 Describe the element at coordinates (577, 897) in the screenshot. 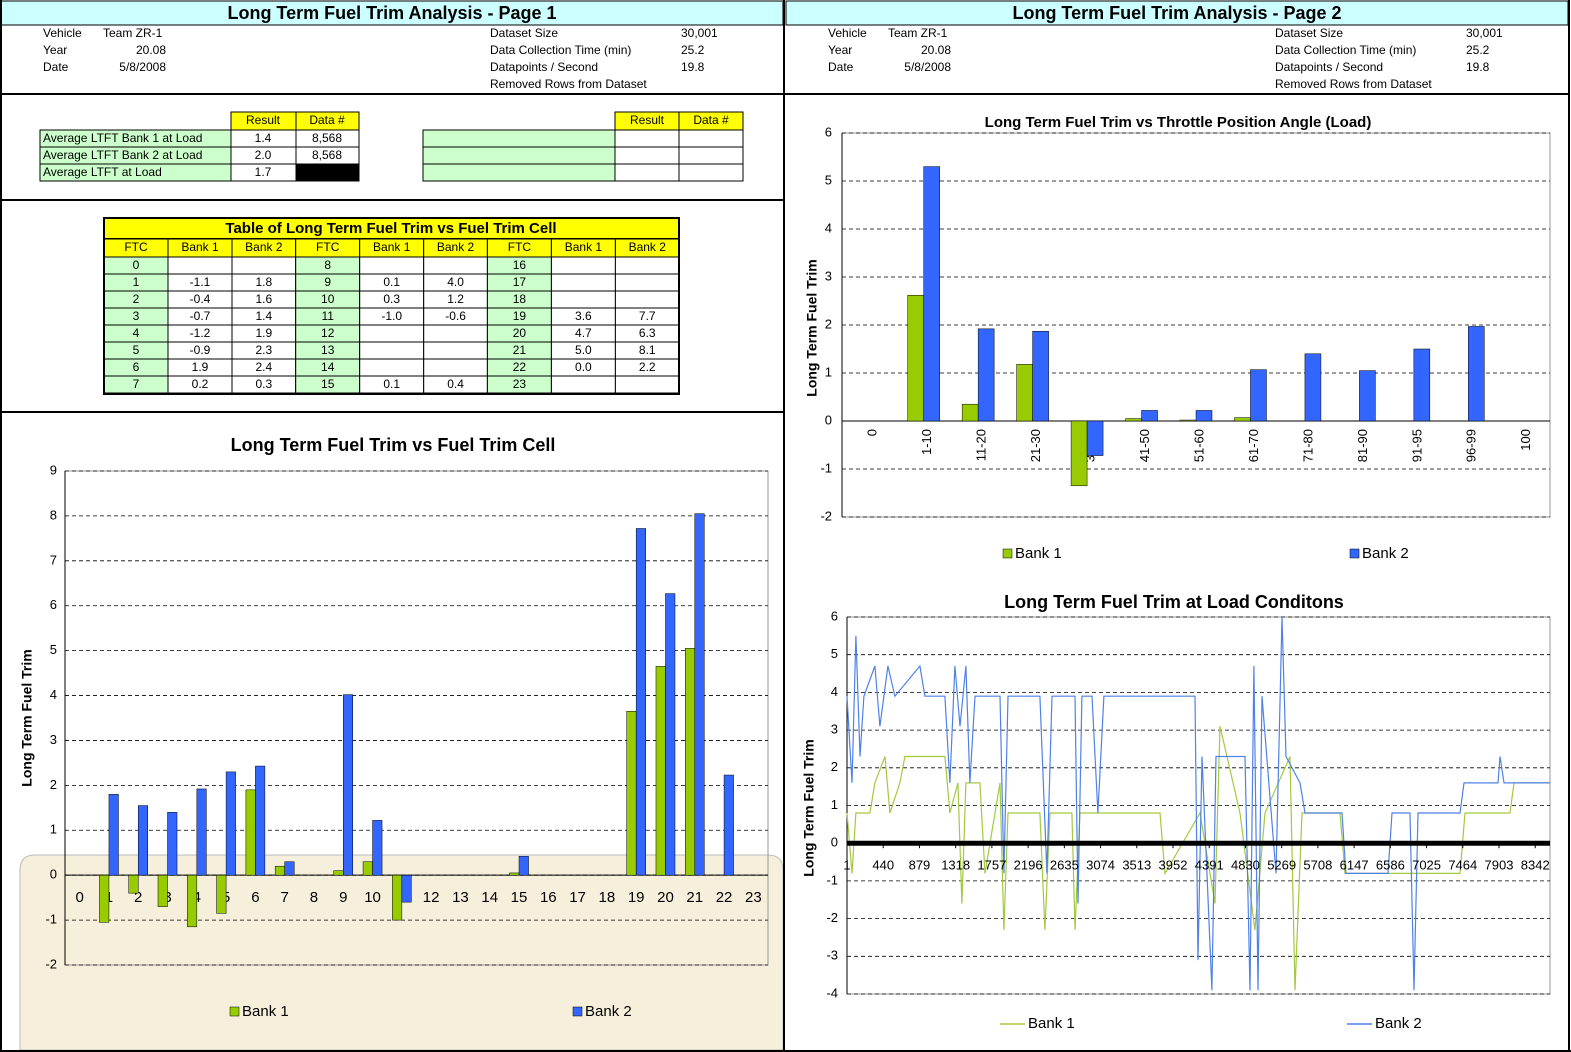

I see `x-tick-label: 17` at that location.